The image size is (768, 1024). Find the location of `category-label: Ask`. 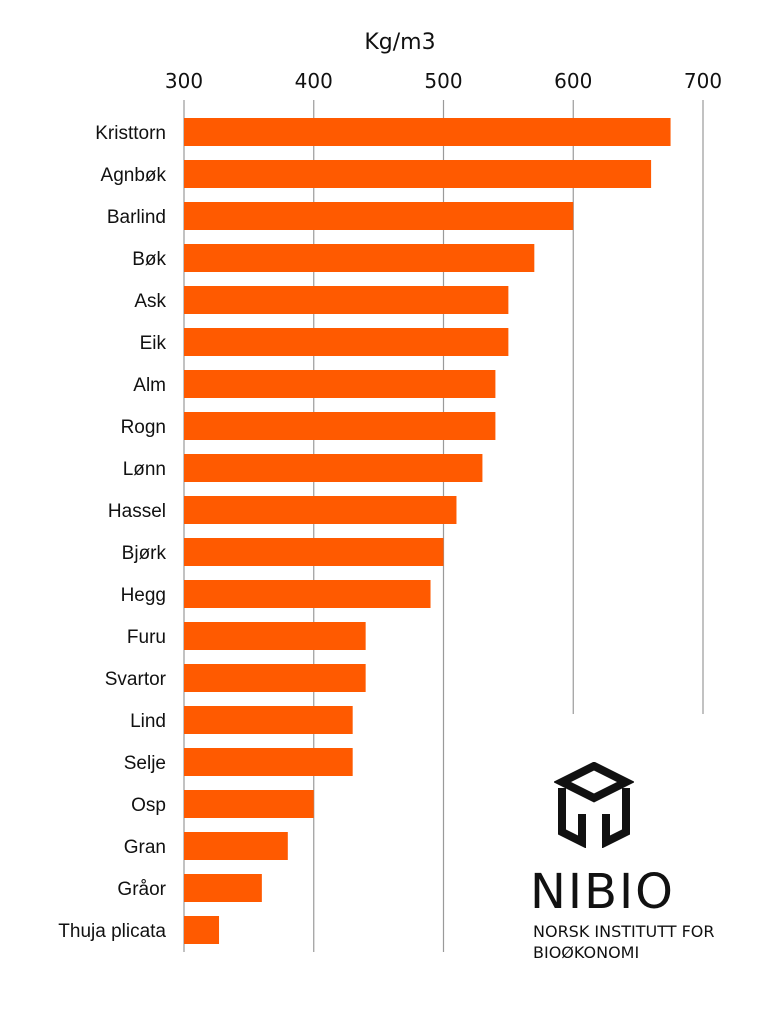

category-label: Ask is located at coordinates (150, 301).